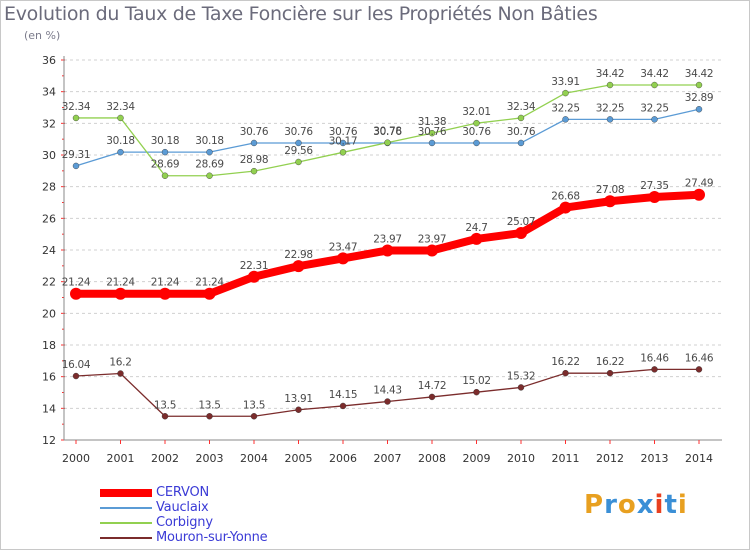  What do you see at coordinates (76, 458) in the screenshot?
I see `x-tick-label: 2000` at bounding box center [76, 458].